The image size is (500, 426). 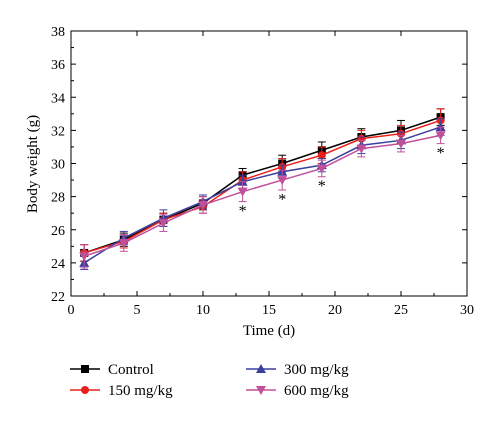 What do you see at coordinates (269, 331) in the screenshot?
I see `x-axis-label: Time (d)` at bounding box center [269, 331].